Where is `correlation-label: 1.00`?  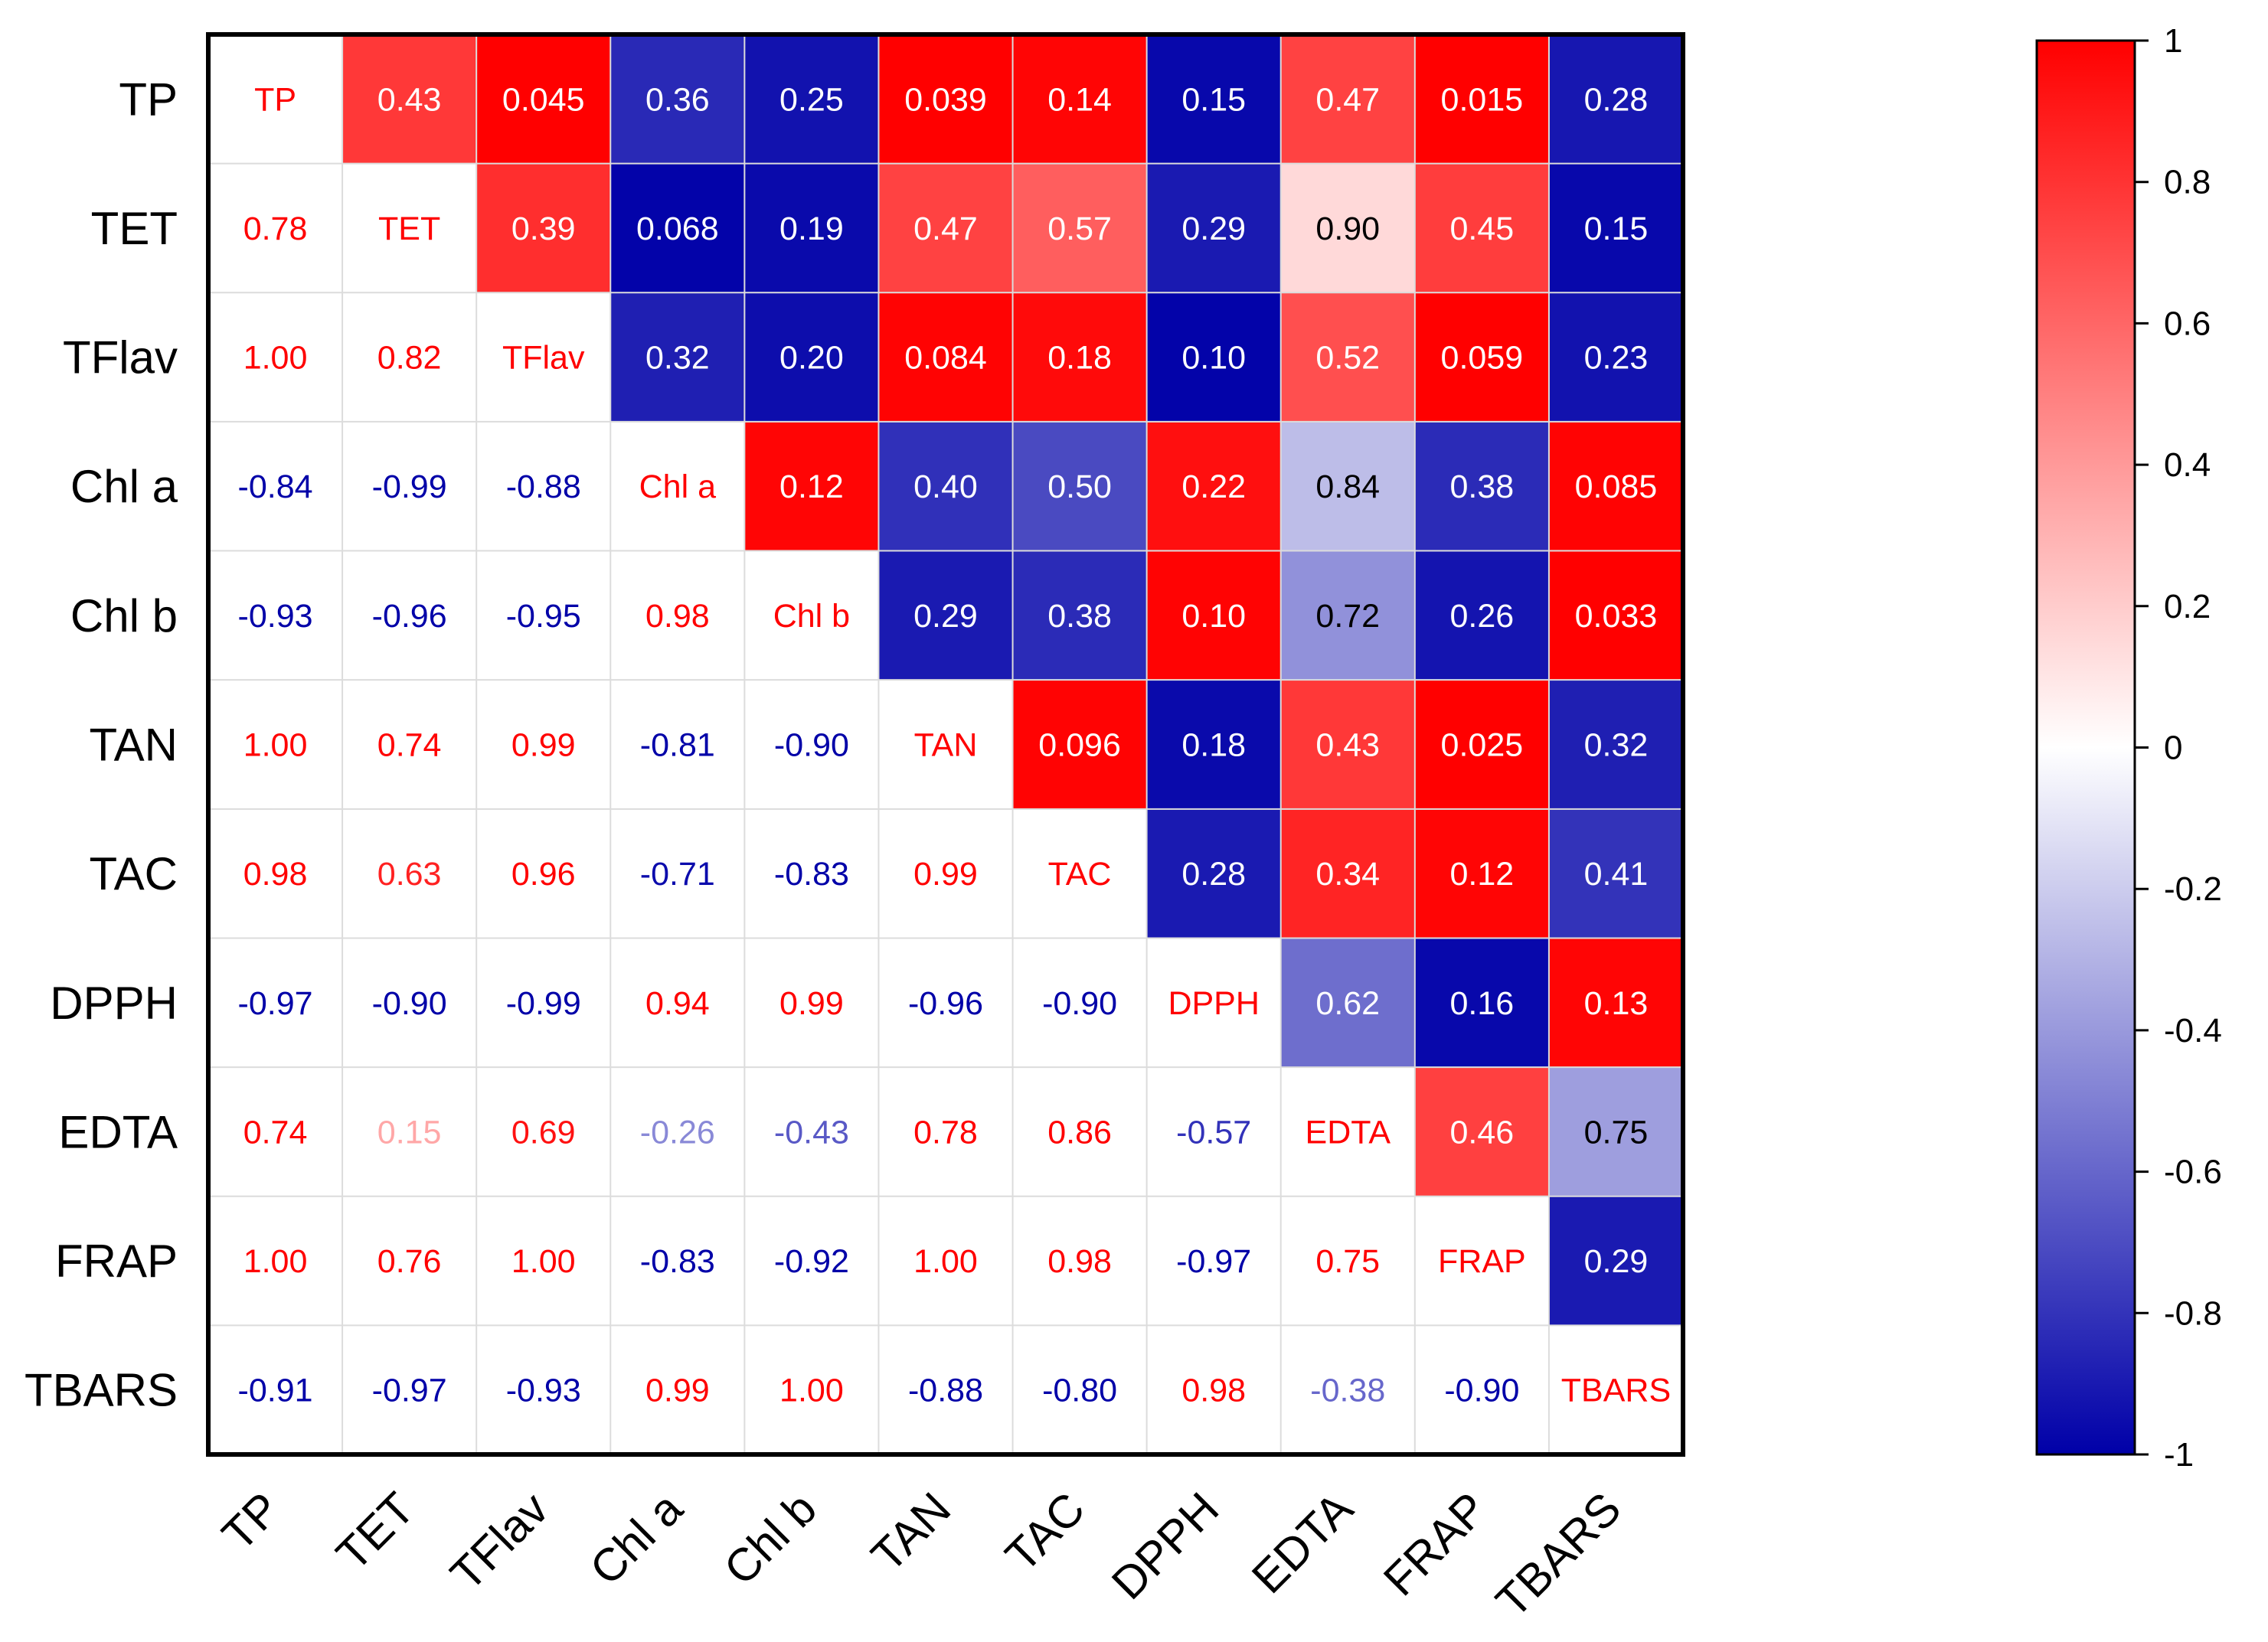 correlation-label: 1.00 is located at coordinates (811, 1391).